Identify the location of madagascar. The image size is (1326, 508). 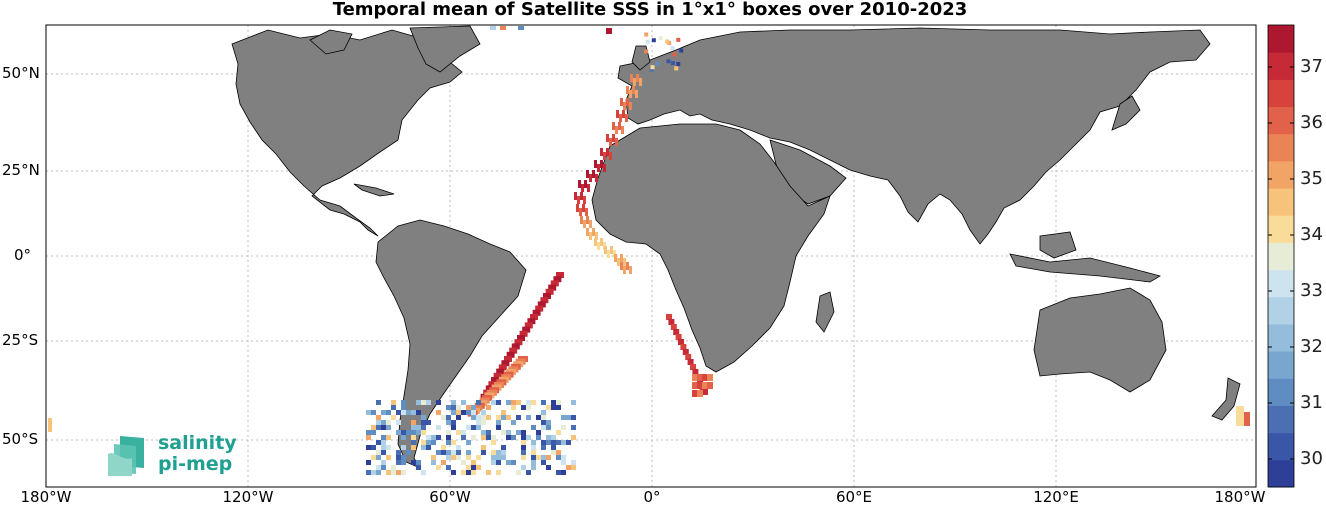
(825, 312).